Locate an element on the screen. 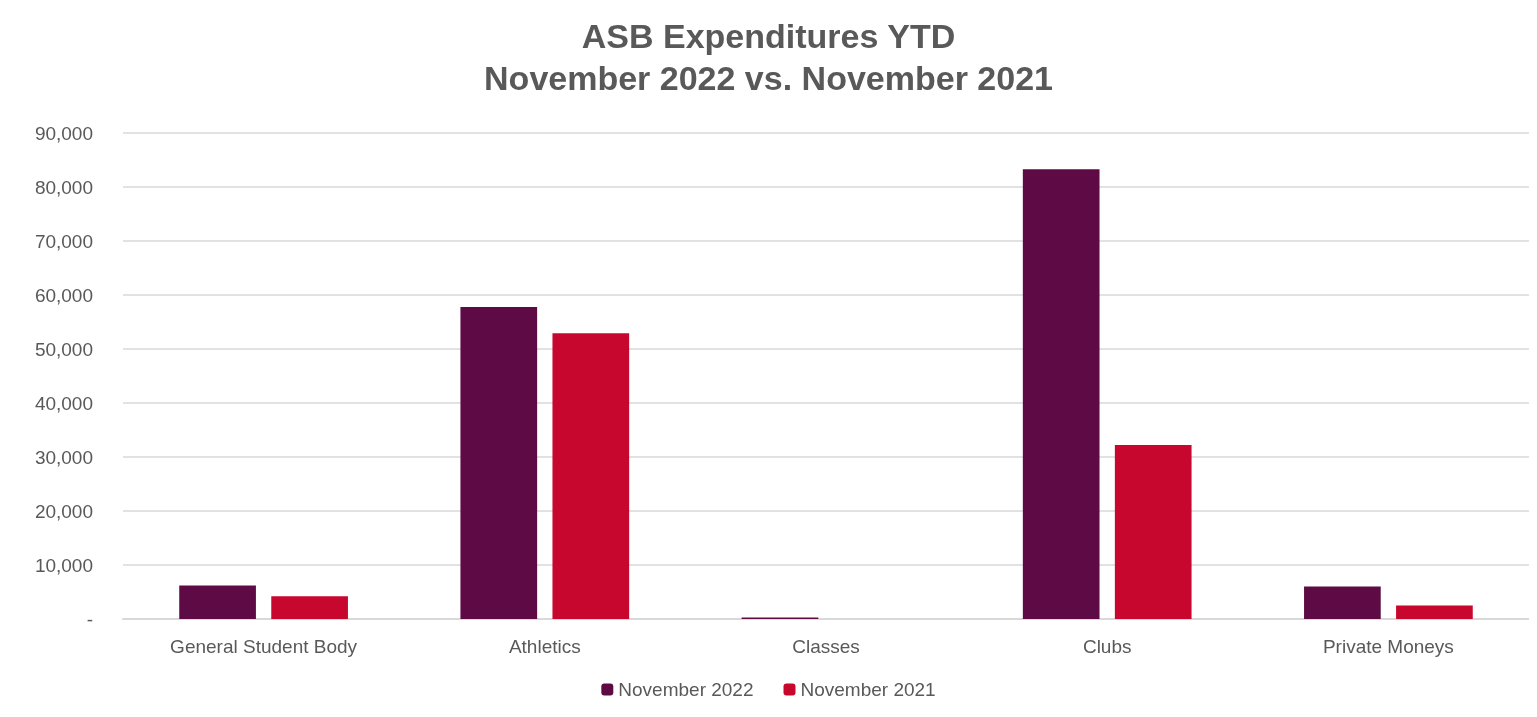  y-tick-label: 50,000 is located at coordinates (63, 349).